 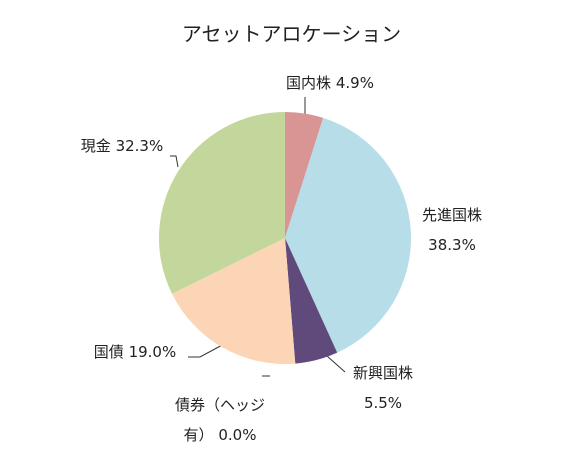 What do you see at coordinates (452, 245) in the screenshot?
I see `value-label: 38.3%` at bounding box center [452, 245].